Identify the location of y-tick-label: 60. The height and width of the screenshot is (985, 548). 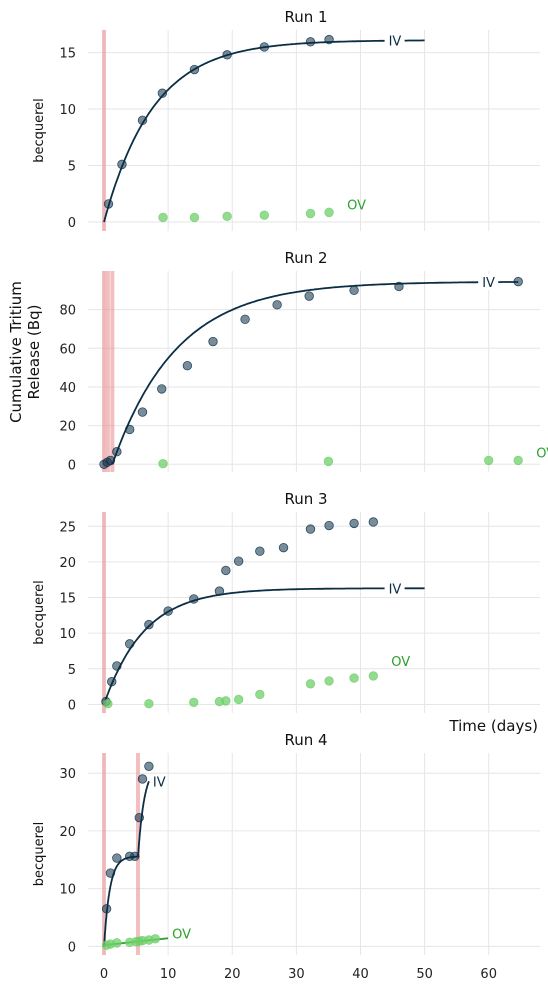
(67, 349).